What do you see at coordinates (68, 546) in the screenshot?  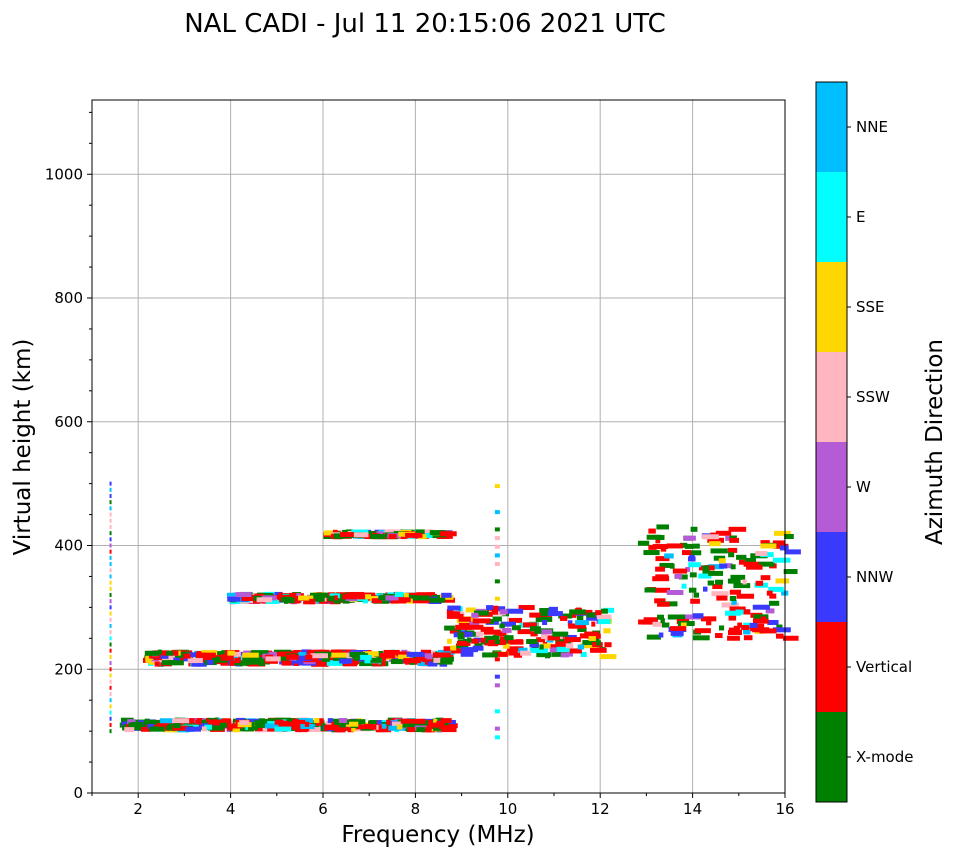 I see `y-tick-label: 400` at bounding box center [68, 546].